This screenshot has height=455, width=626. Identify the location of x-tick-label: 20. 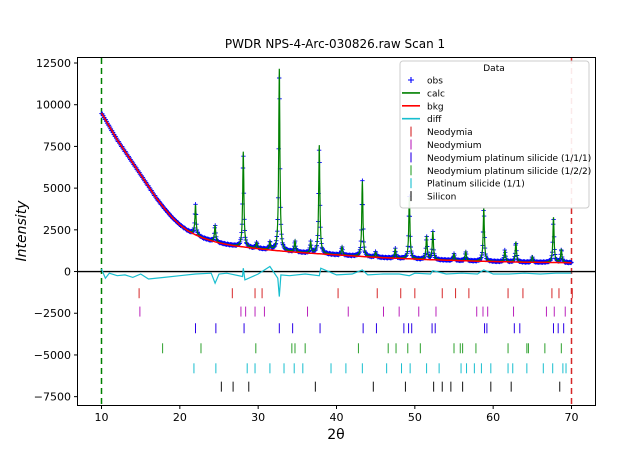
(180, 417).